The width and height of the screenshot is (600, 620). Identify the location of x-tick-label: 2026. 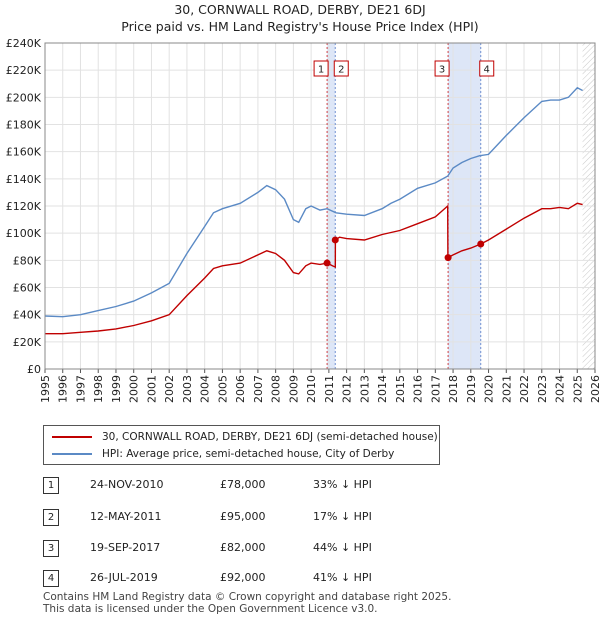
(594, 389).